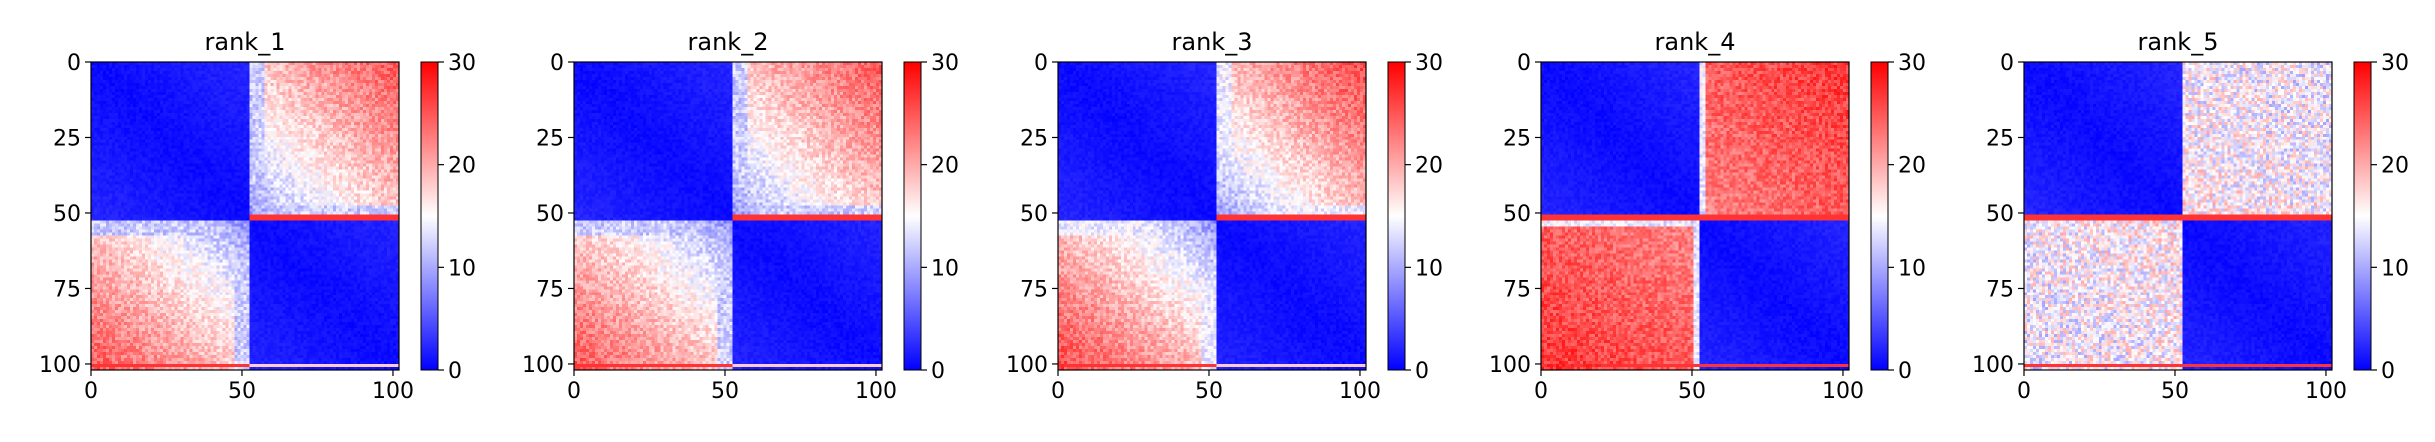 The height and width of the screenshot is (442, 2435). I want to click on panel-title: rank_2, so click(728, 42).